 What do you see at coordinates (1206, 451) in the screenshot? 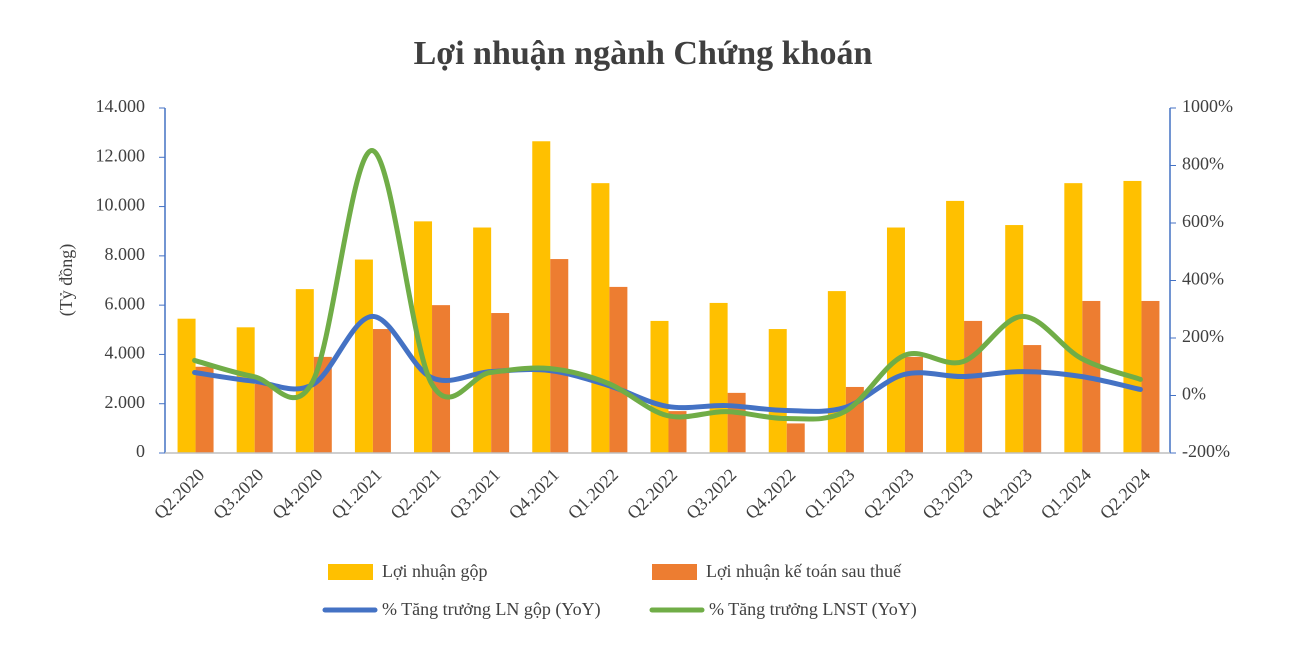
I see `y2-tick-label: -200%` at bounding box center [1206, 451].